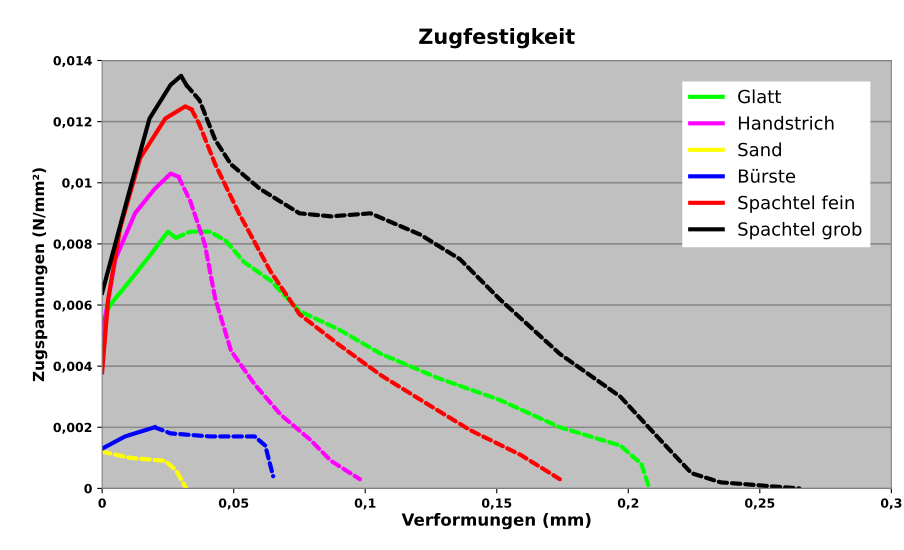 Image resolution: width=904 pixels, height=550 pixels. Describe the element at coordinates (800, 231) in the screenshot. I see `legend-label: Spachtel grob` at that location.